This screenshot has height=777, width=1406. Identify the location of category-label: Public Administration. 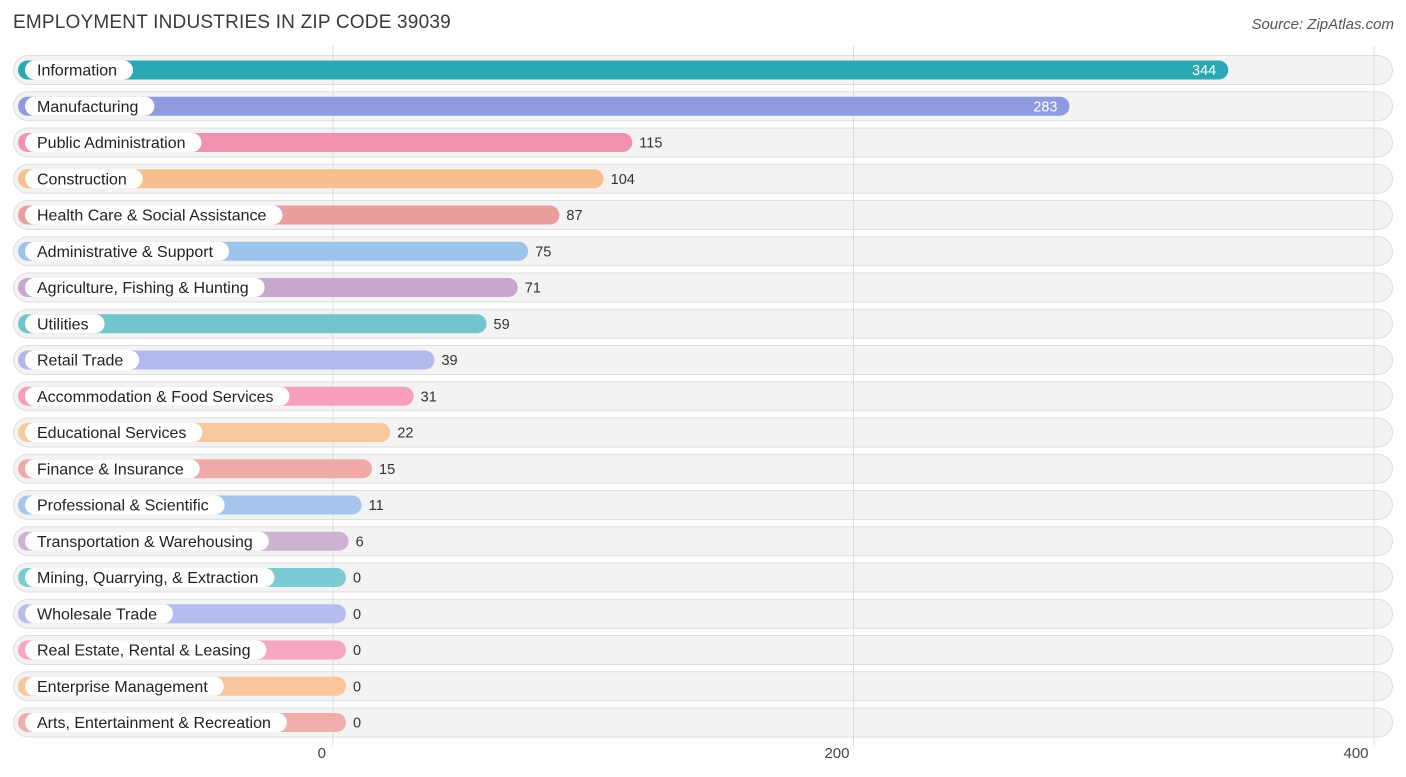
(111, 143).